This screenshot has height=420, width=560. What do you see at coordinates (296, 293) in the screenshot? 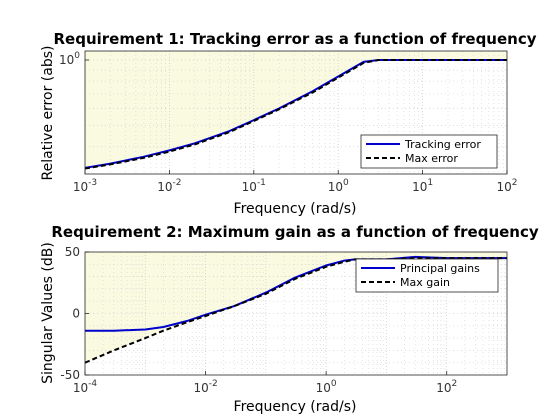
I see `series-line-primary` at bounding box center [296, 293].